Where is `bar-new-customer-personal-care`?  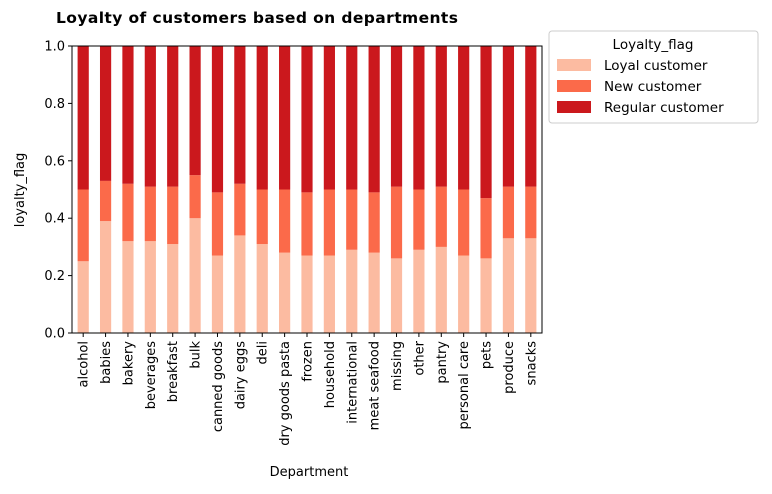 bar-new-customer-personal-care is located at coordinates (464, 222).